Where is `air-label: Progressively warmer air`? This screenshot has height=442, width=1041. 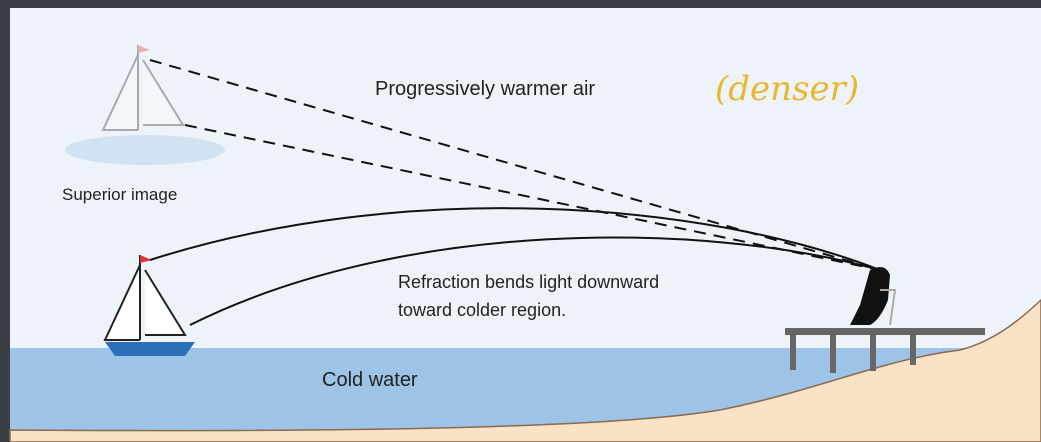
air-label: Progressively warmer air is located at coordinates (485, 89).